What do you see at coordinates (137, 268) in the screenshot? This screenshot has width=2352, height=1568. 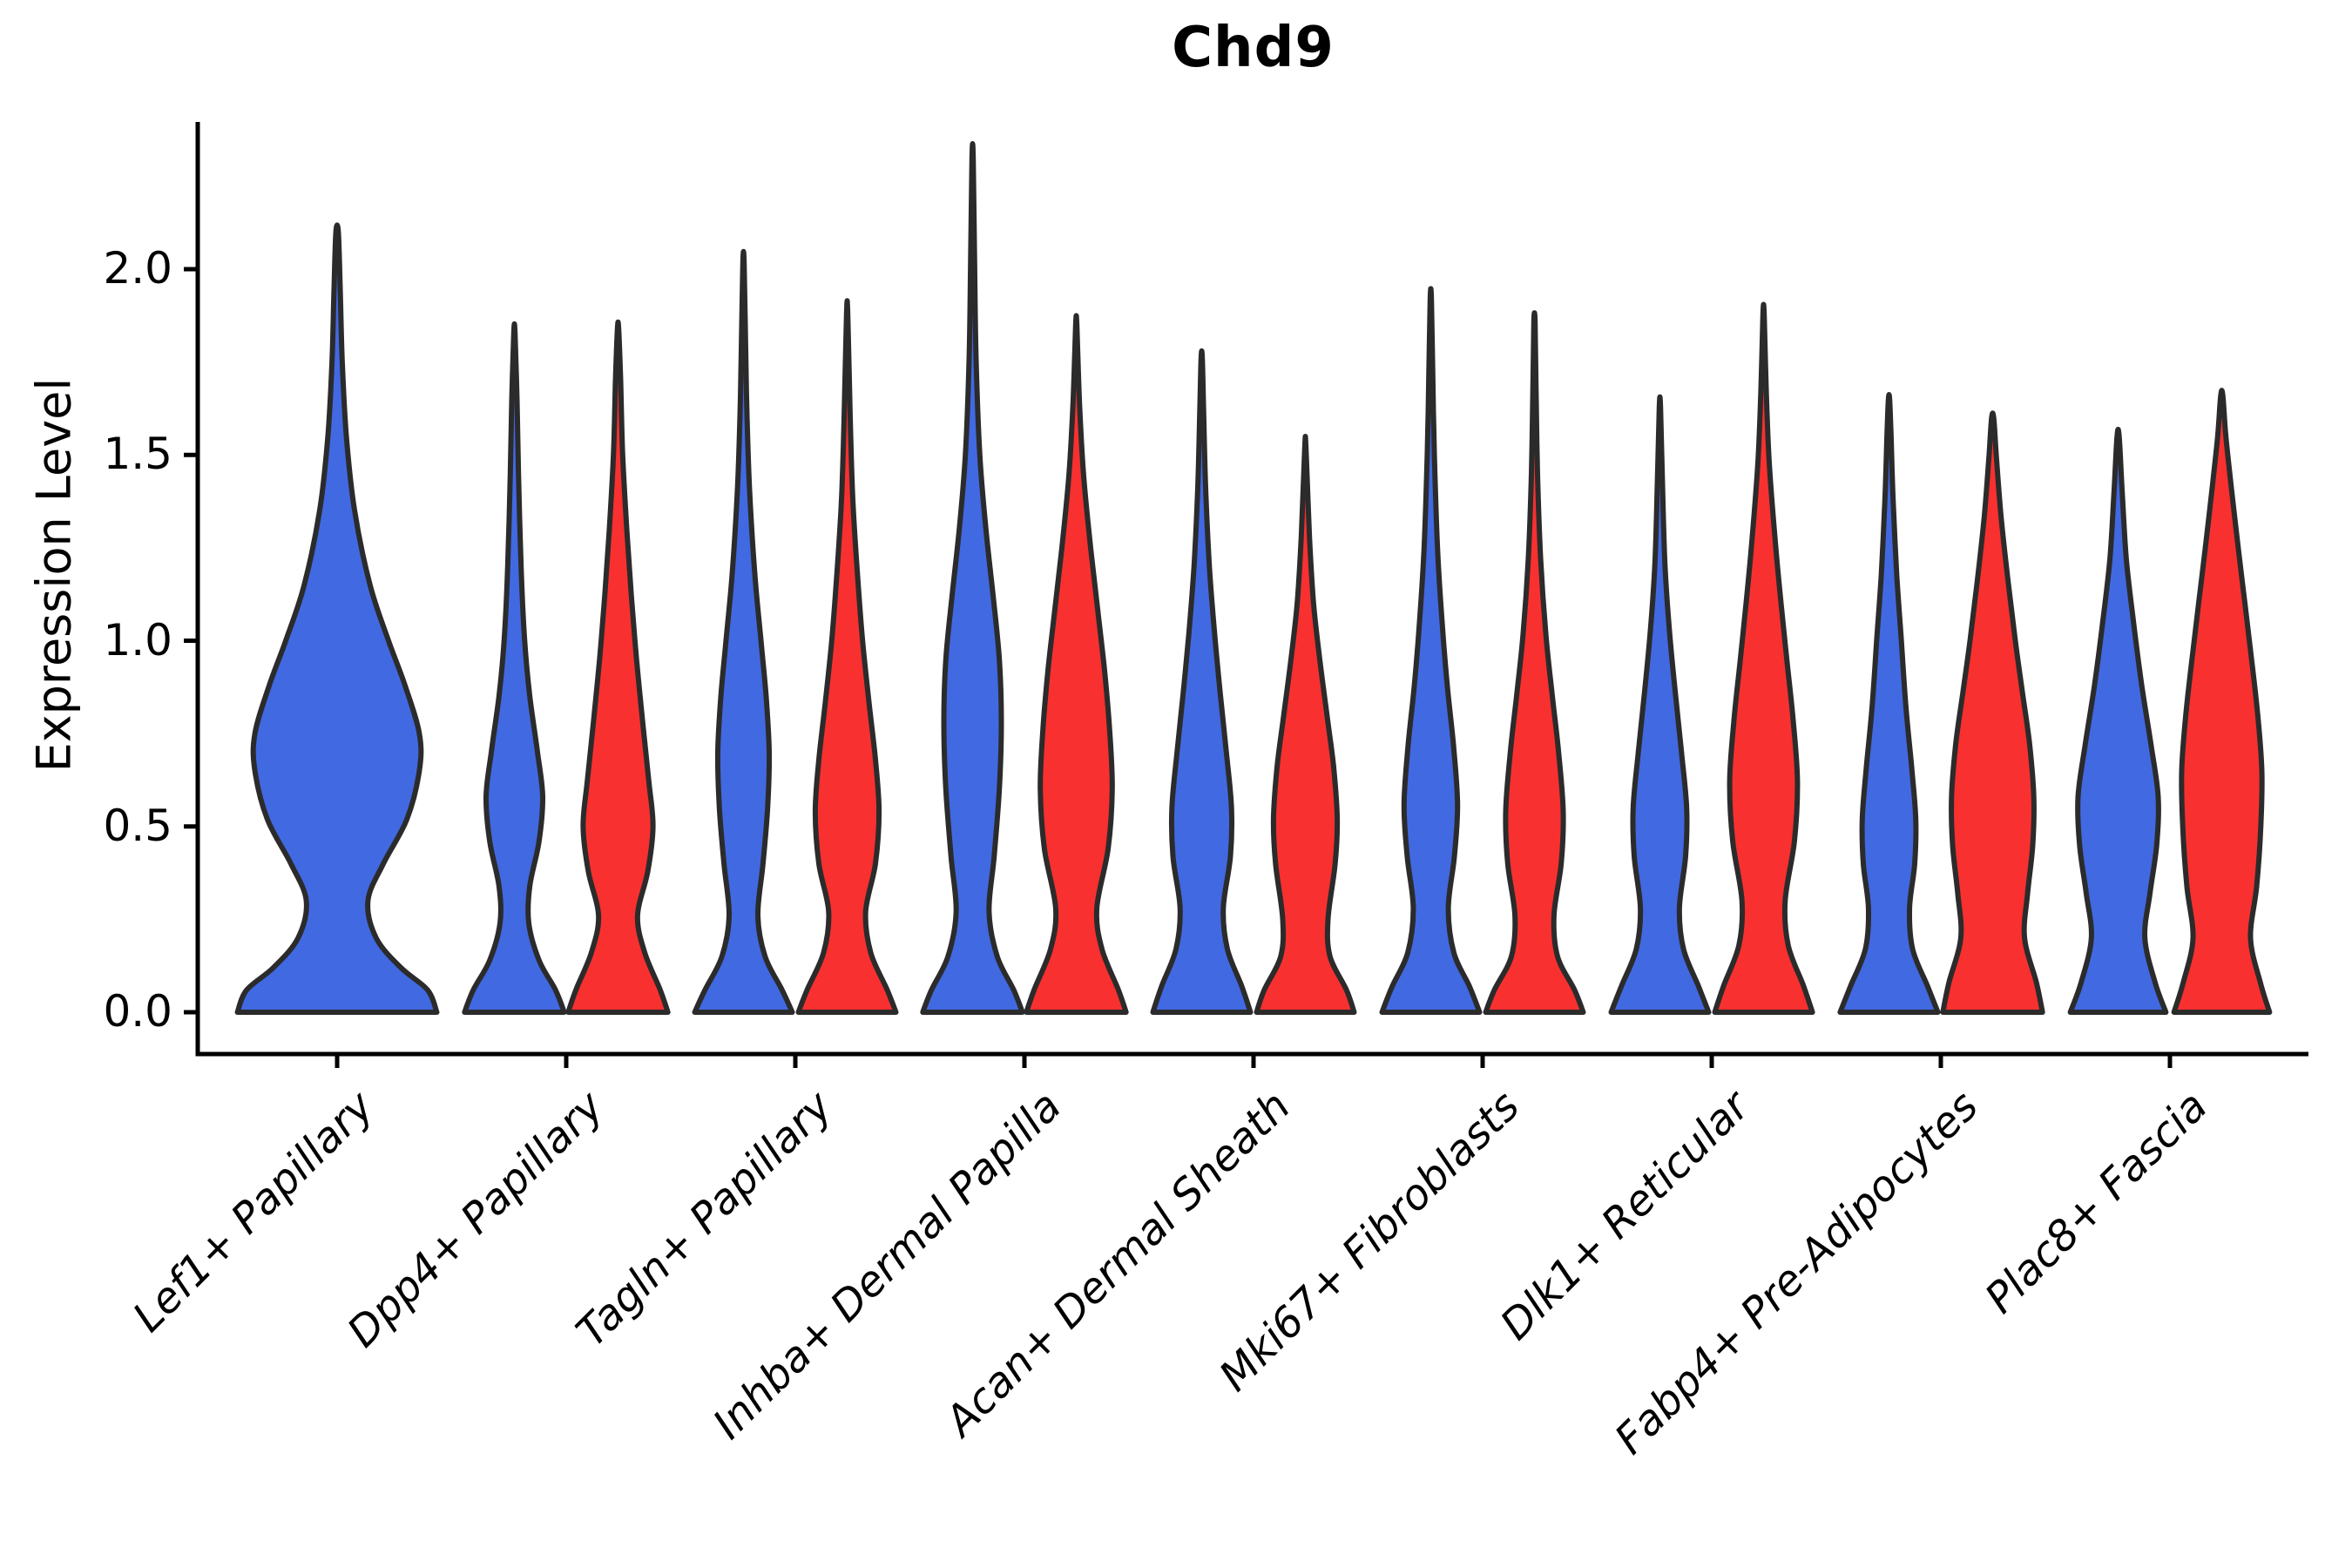 I see `y-tick-label: 2.0` at bounding box center [137, 268].